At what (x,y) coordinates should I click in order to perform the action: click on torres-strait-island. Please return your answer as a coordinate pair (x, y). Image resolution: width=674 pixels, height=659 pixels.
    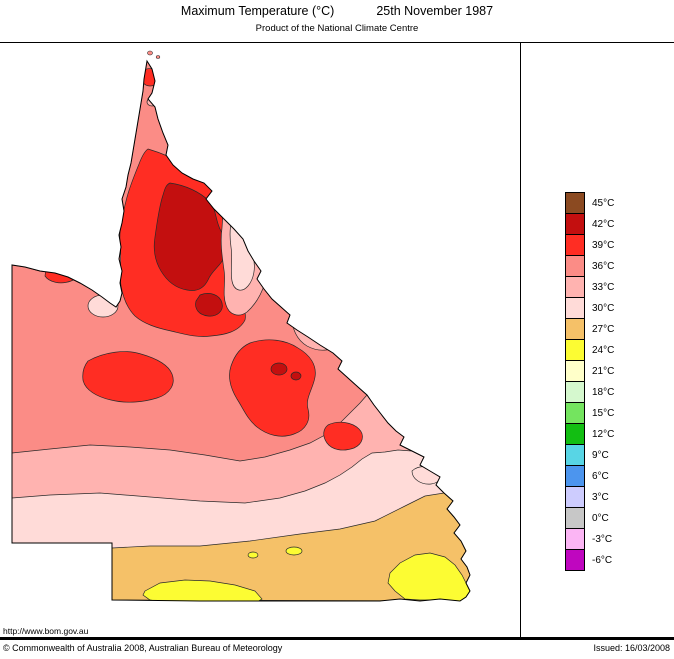
    Looking at the image, I should click on (150, 53).